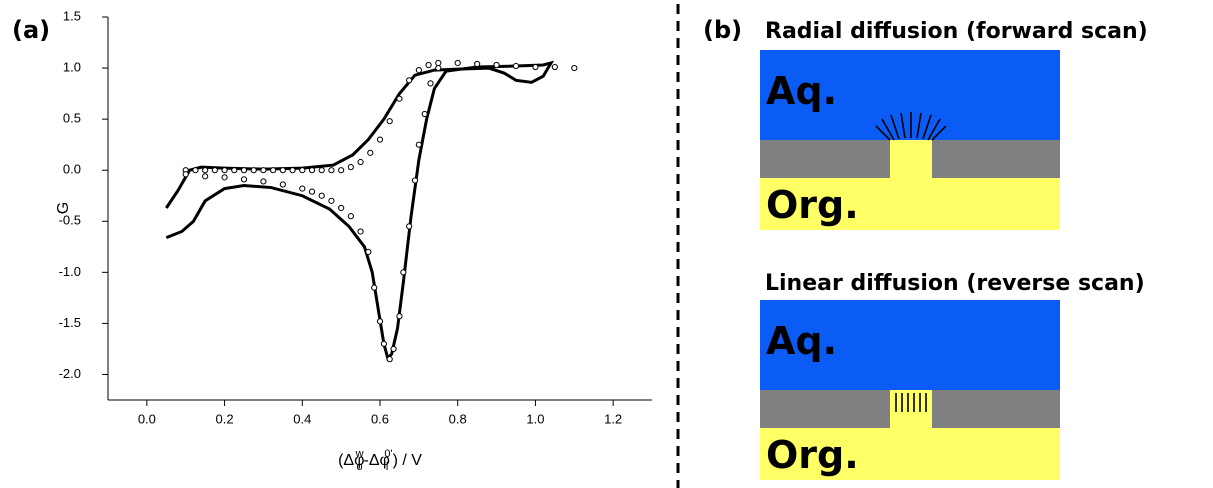 The height and width of the screenshot is (488, 1213). What do you see at coordinates (70, 271) in the screenshot?
I see `y-tick-label: -1.0` at bounding box center [70, 271].